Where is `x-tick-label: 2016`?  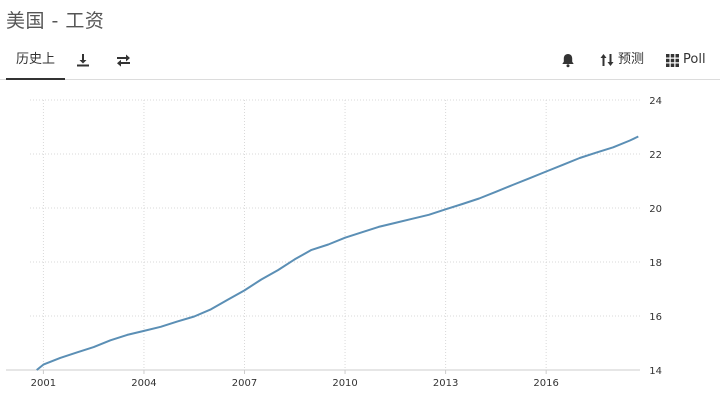
x-tick-label: 2016 is located at coordinates (545, 383).